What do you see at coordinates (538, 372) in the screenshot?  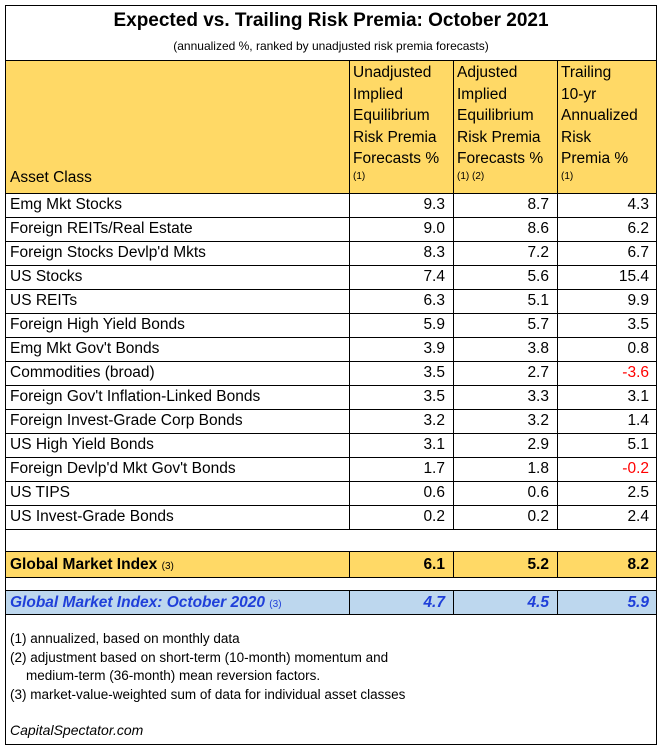 I see `adjusted-value: 2.7` at bounding box center [538, 372].